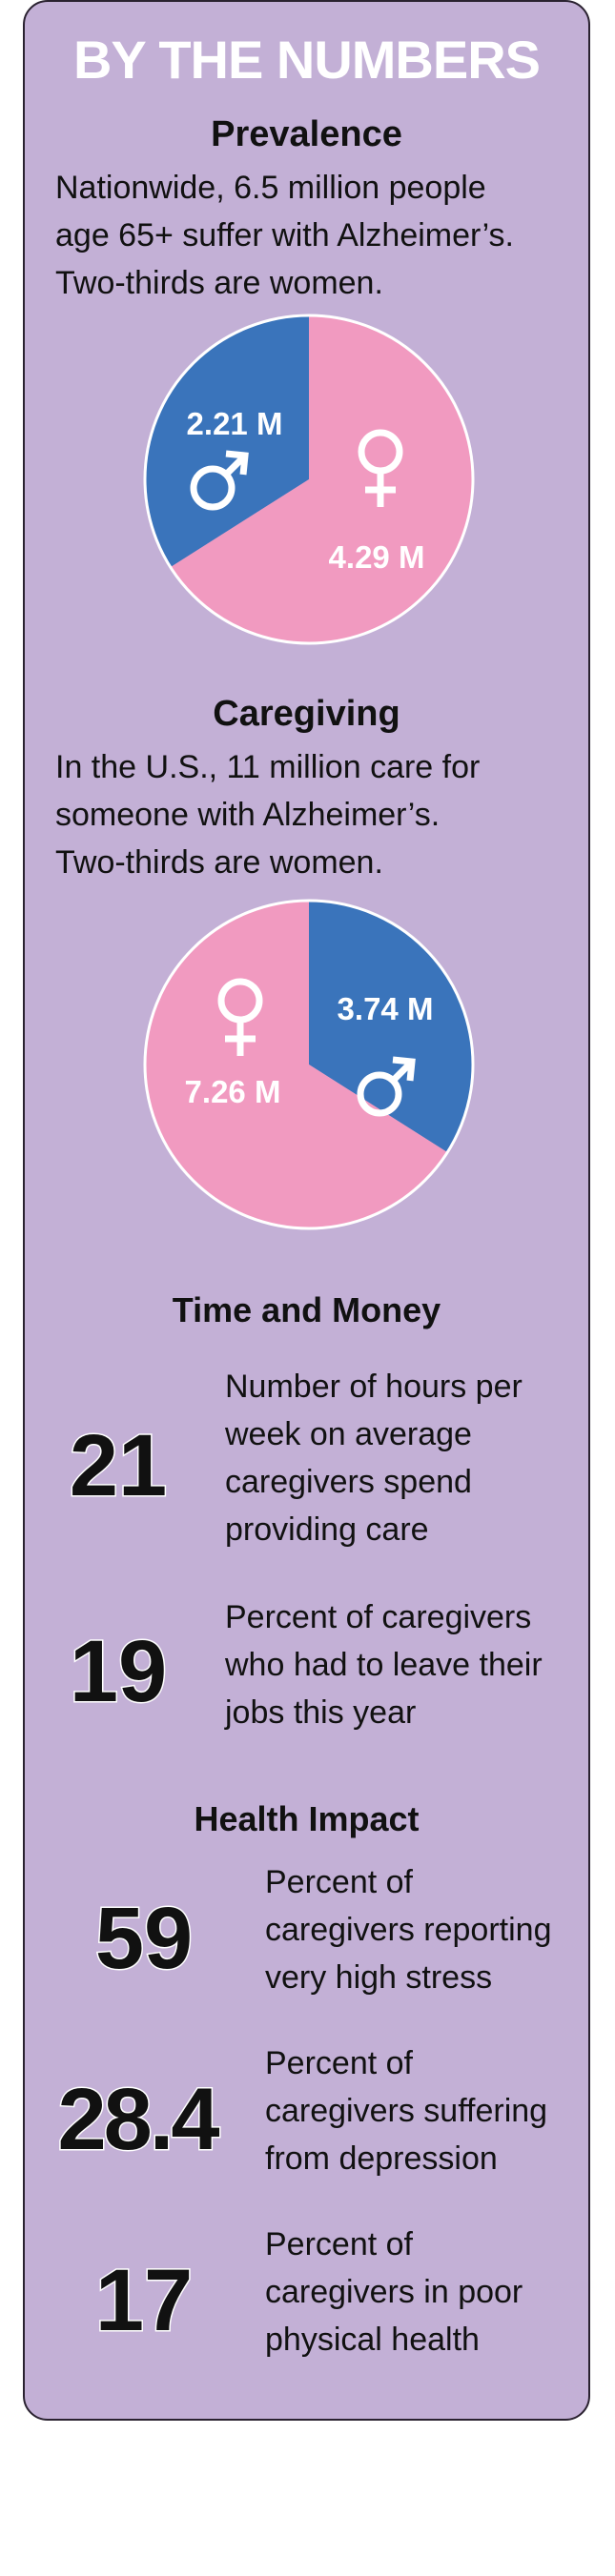 This screenshot has width=615, height=2576. Describe the element at coordinates (379, 1617) in the screenshot. I see `stat-description-line: Percent of caregivers` at that location.